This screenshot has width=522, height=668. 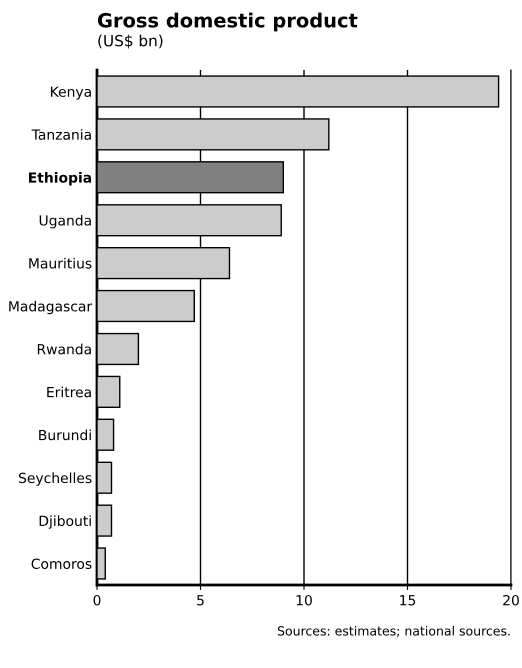 I want to click on x-tick-label: 15, so click(x=408, y=600).